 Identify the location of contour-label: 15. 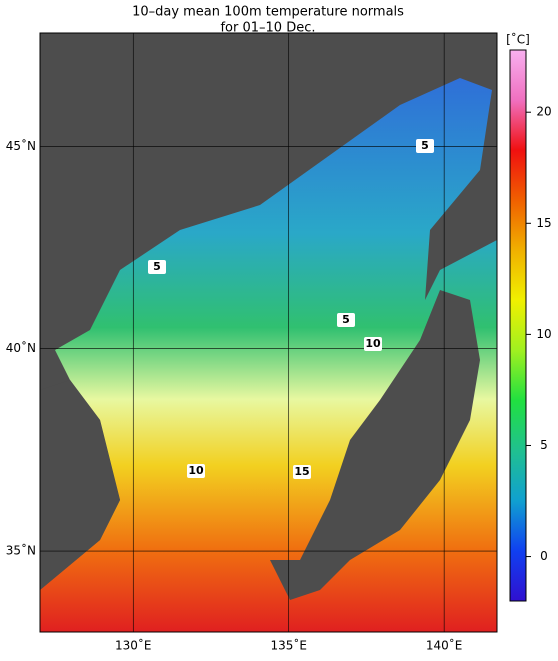
(301, 471).